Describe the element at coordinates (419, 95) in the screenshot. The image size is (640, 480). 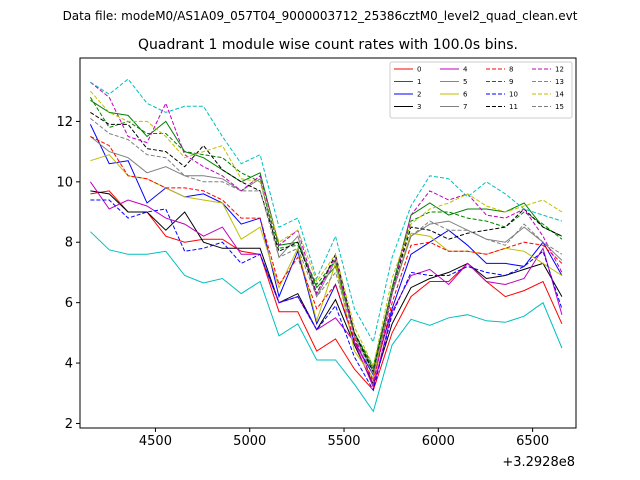
I see `legend-label-2: 2` at that location.